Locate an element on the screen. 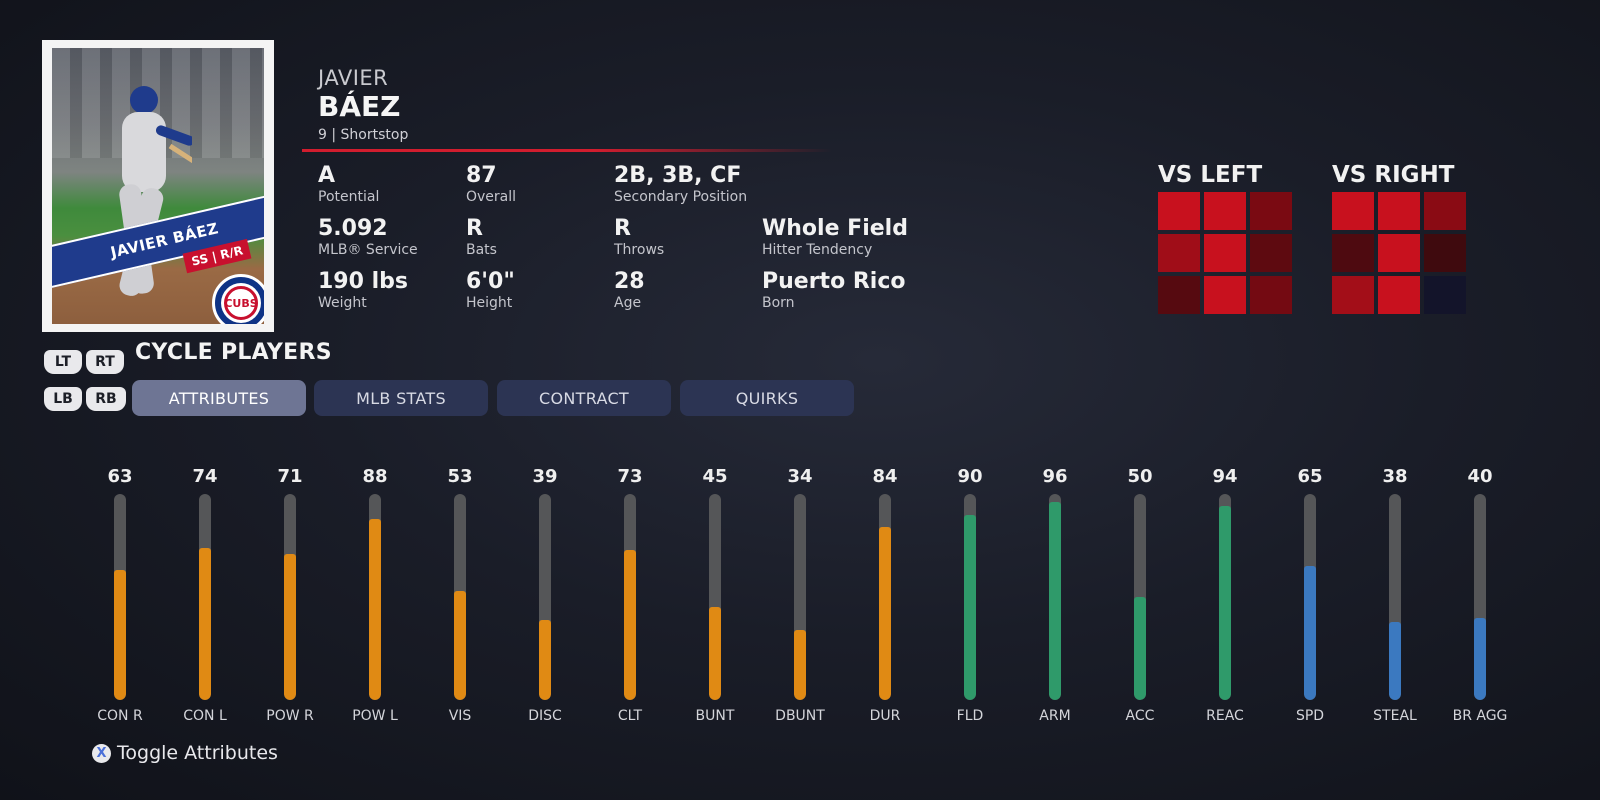 Image resolution: width=1600 pixels, height=800 pixels. attr-label-reac: REAC is located at coordinates (1225, 716).